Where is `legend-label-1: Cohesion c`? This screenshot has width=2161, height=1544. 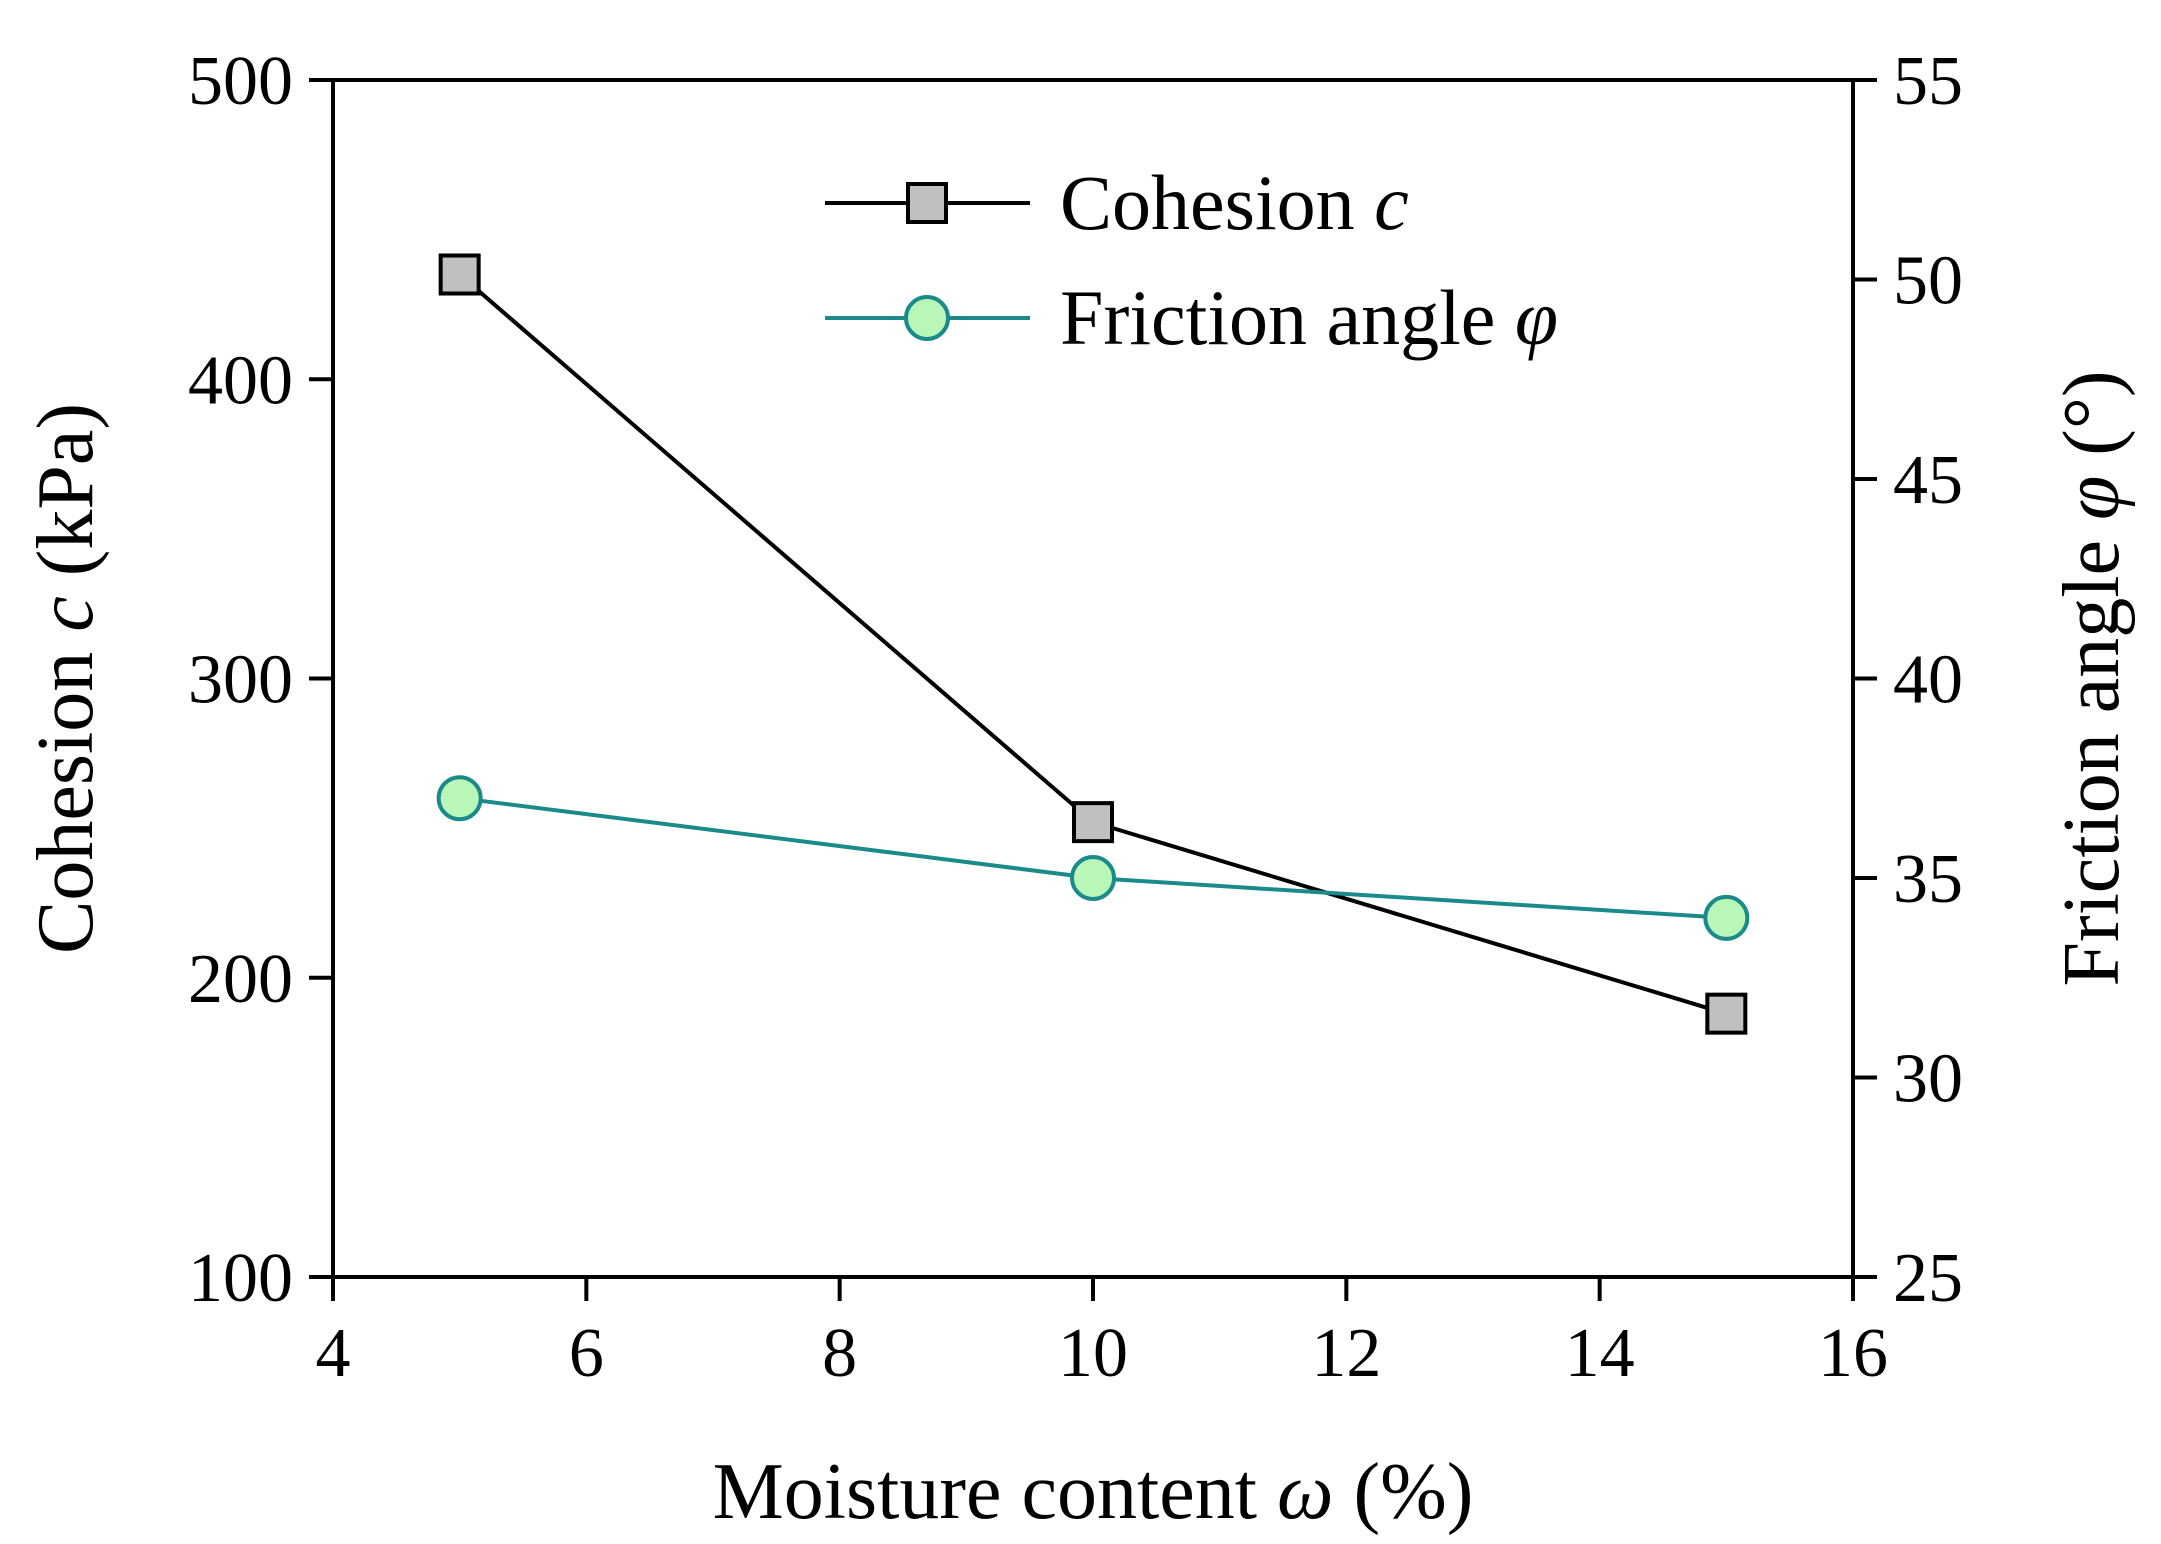
legend-label-1: Cohesion c is located at coordinates (1234, 202).